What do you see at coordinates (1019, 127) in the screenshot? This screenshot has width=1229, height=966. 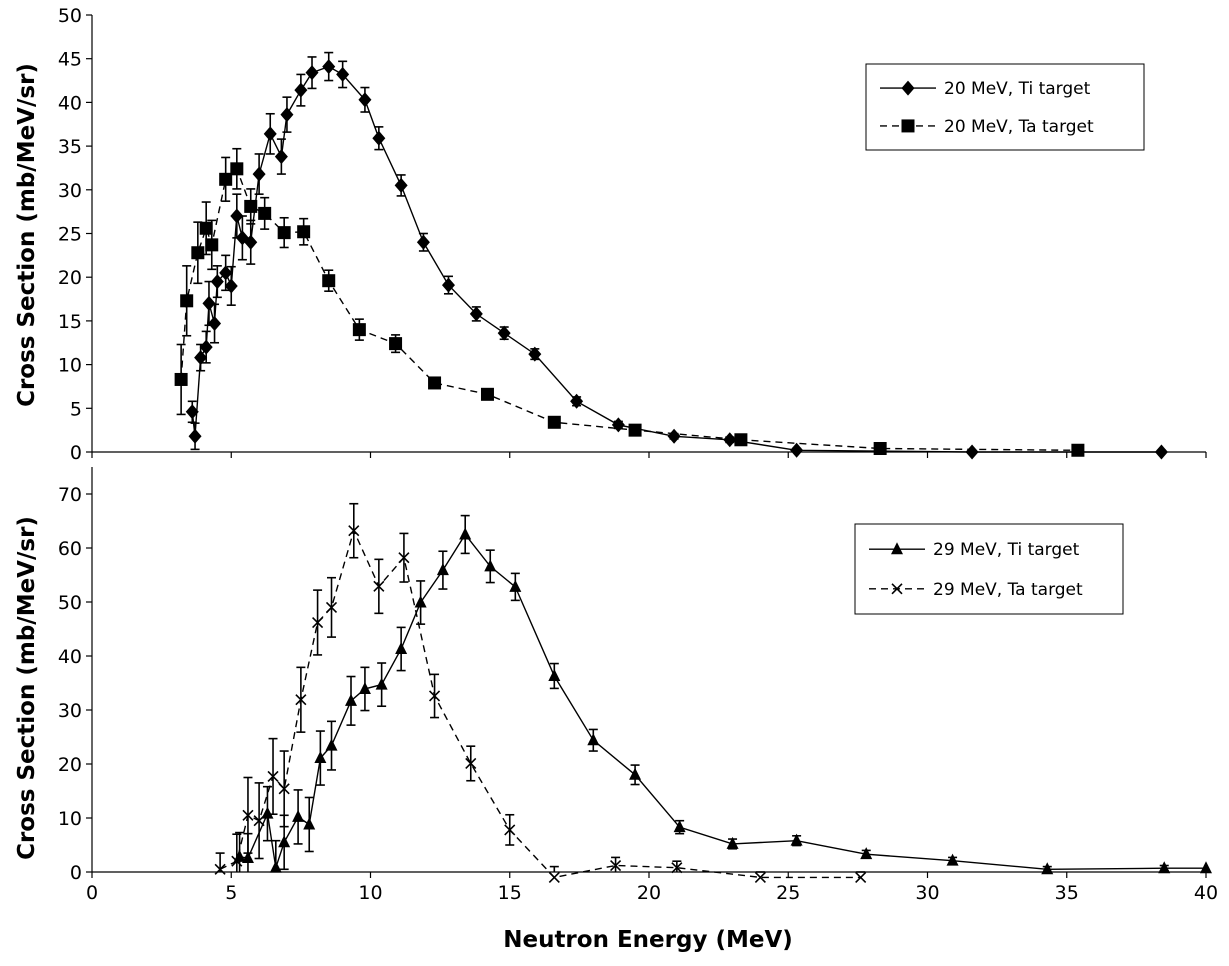 I see `legend-label: 20 MeV, Ta target` at bounding box center [1019, 127].